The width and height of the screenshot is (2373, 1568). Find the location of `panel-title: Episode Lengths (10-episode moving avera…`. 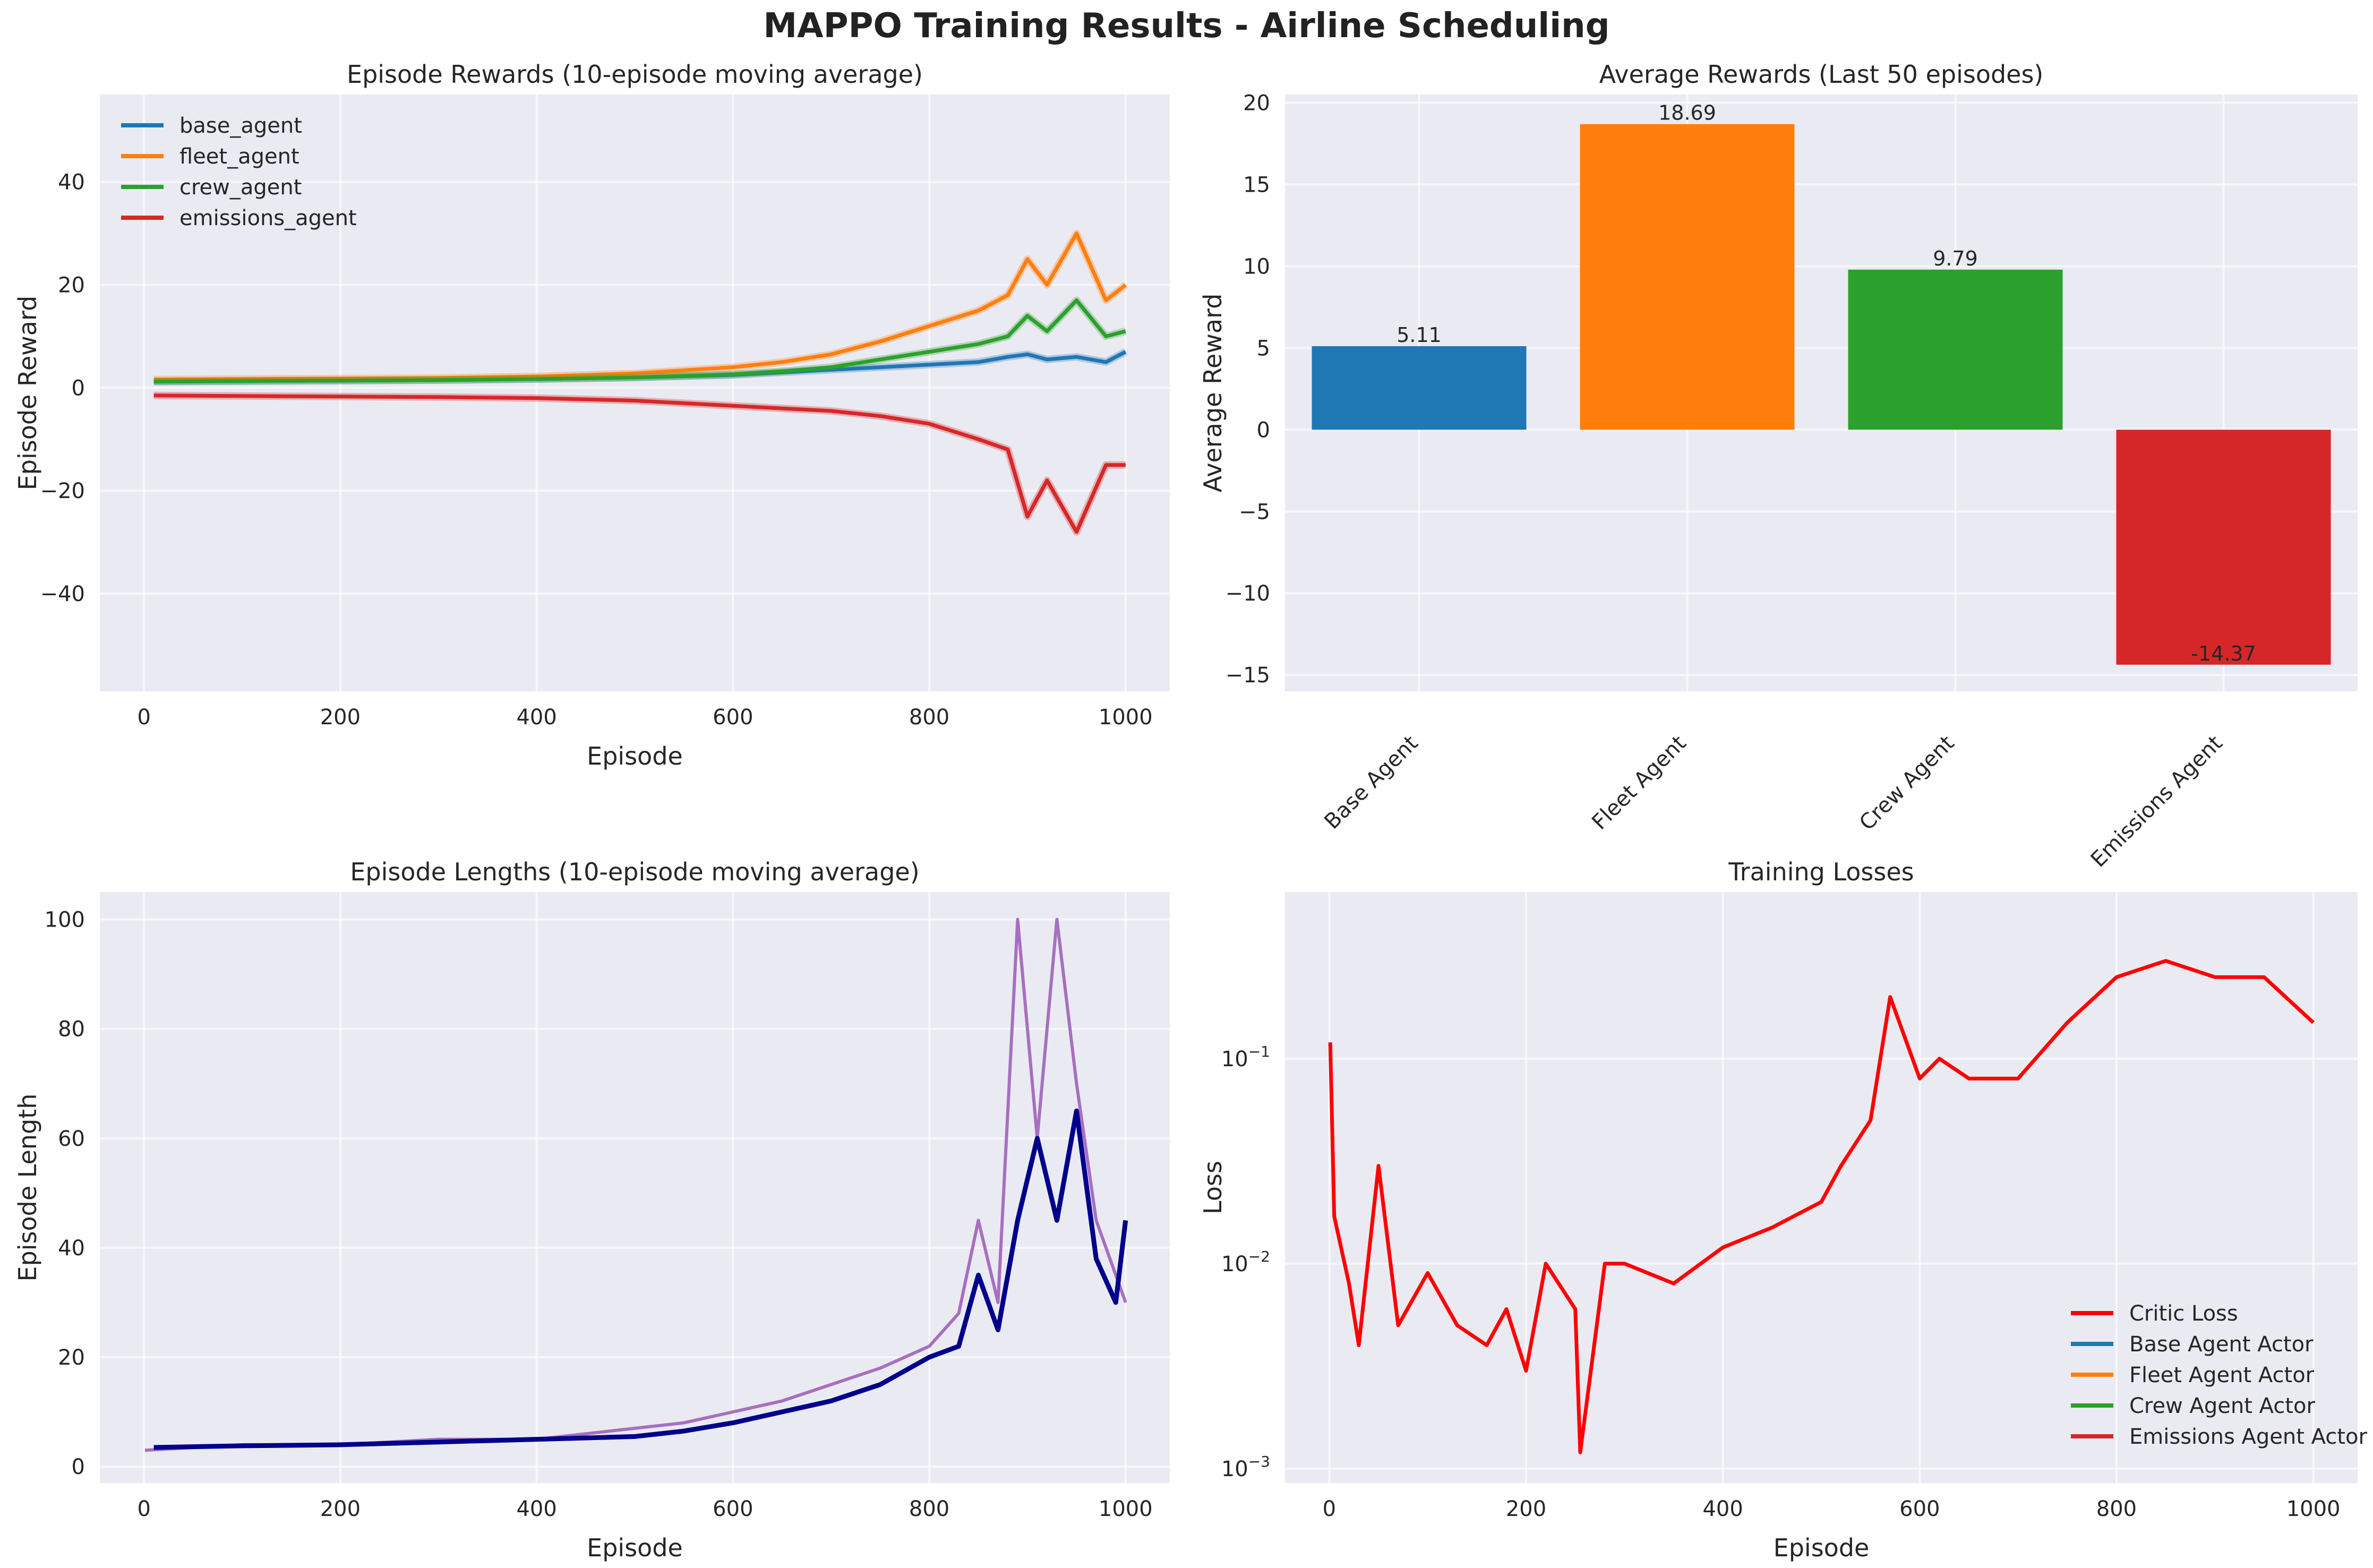

panel-title: Episode Lengths (10-episode moving avera… is located at coordinates (634, 872).